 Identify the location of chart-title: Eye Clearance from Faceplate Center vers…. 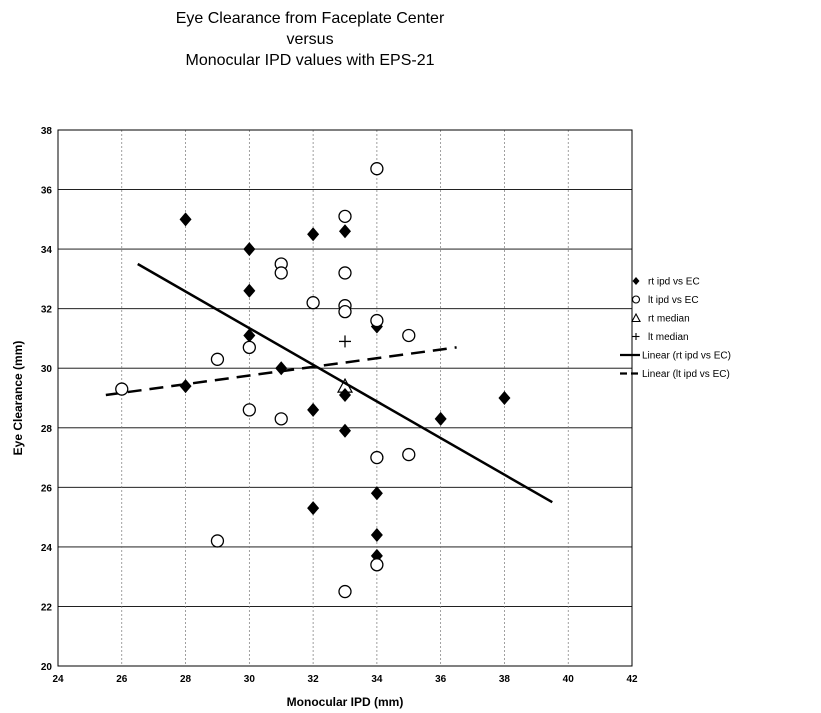
(310, 39).